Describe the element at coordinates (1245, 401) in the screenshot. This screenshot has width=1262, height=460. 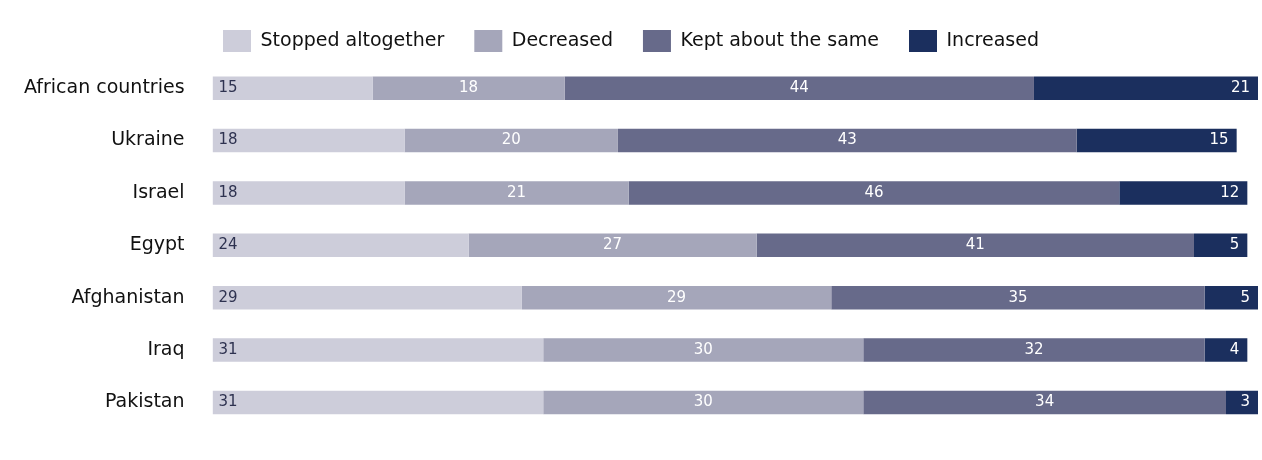
I see `data-label: 3` at that location.